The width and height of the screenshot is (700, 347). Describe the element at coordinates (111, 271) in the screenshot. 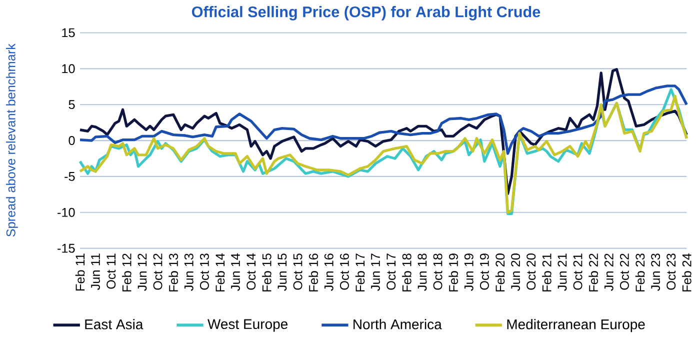

I see `x-tick-label: Oct 11` at that location.